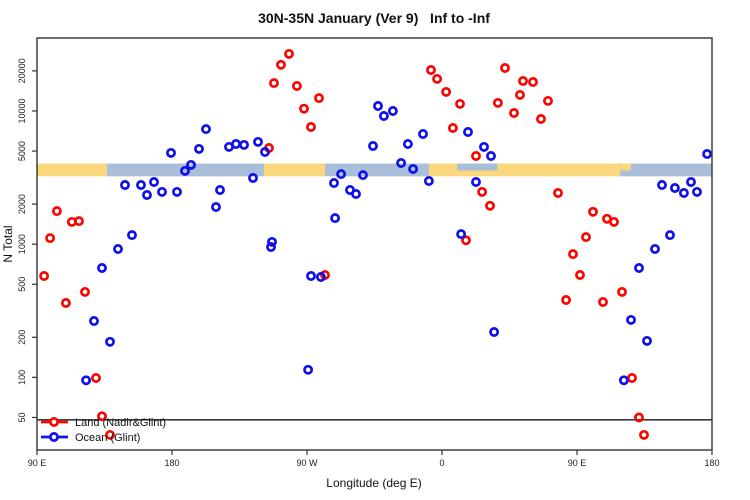 This screenshot has width=750, height=500. What do you see at coordinates (22, 337) in the screenshot?
I see `y-tick-label: 200` at bounding box center [22, 337].